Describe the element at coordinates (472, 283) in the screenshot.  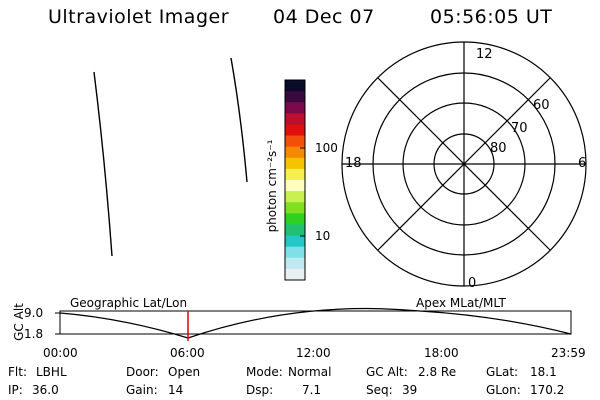
I see `mlt-label-0: 0` at that location.